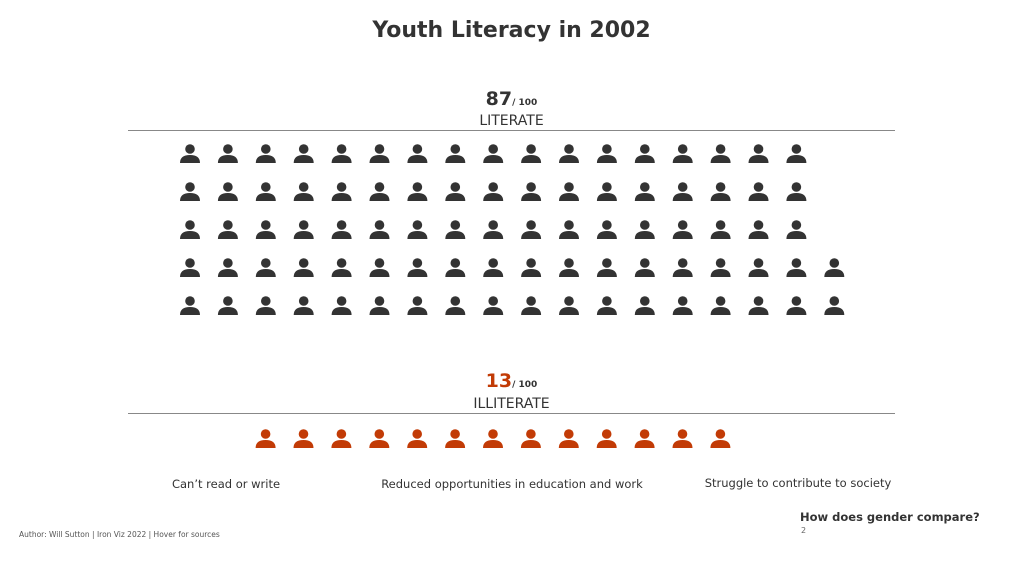 The width and height of the screenshot is (1023, 575). What do you see at coordinates (890, 517) in the screenshot?
I see `gender-compare-link: How does gender compare?` at bounding box center [890, 517].